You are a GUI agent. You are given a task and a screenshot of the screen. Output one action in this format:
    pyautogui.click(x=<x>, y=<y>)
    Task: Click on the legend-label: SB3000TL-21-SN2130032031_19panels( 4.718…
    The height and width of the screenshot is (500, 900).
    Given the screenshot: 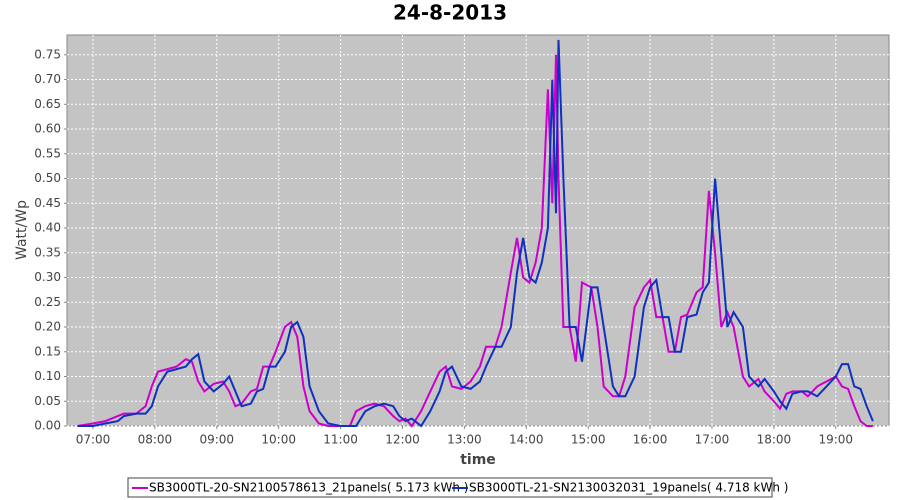 What is the action you would take?
    pyautogui.click(x=628, y=488)
    